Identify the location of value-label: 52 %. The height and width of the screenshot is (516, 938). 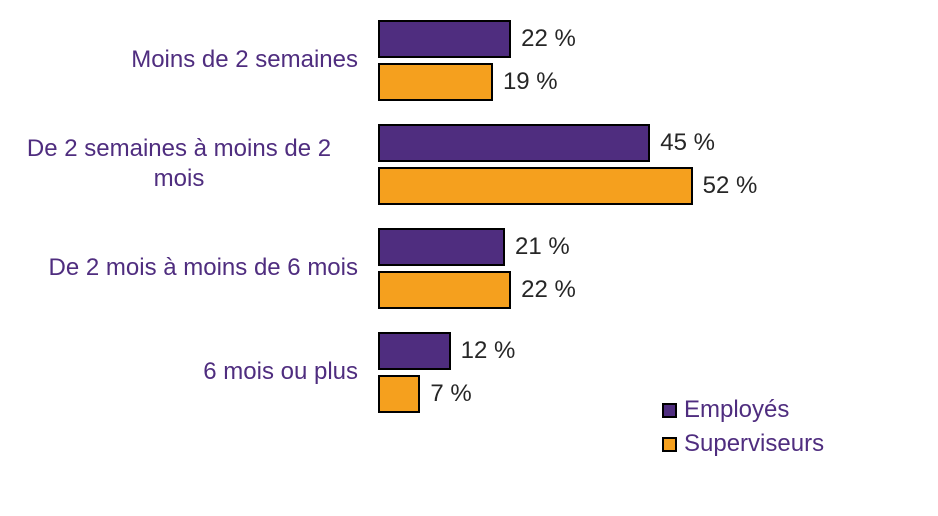
(730, 185).